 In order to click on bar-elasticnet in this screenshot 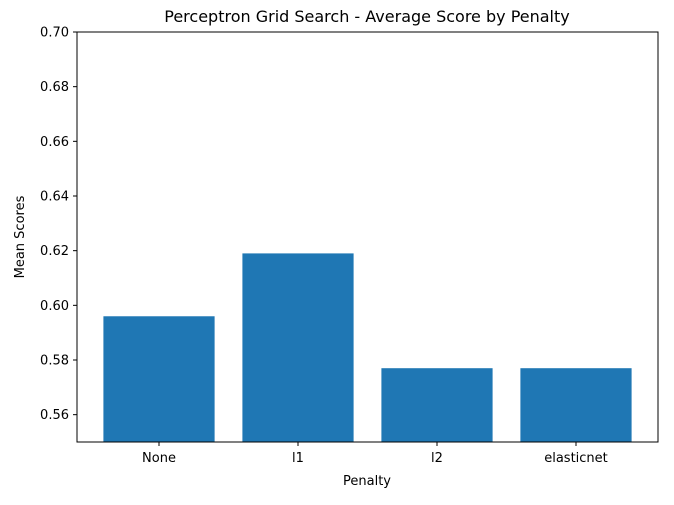, I will do `click(576, 405)`.